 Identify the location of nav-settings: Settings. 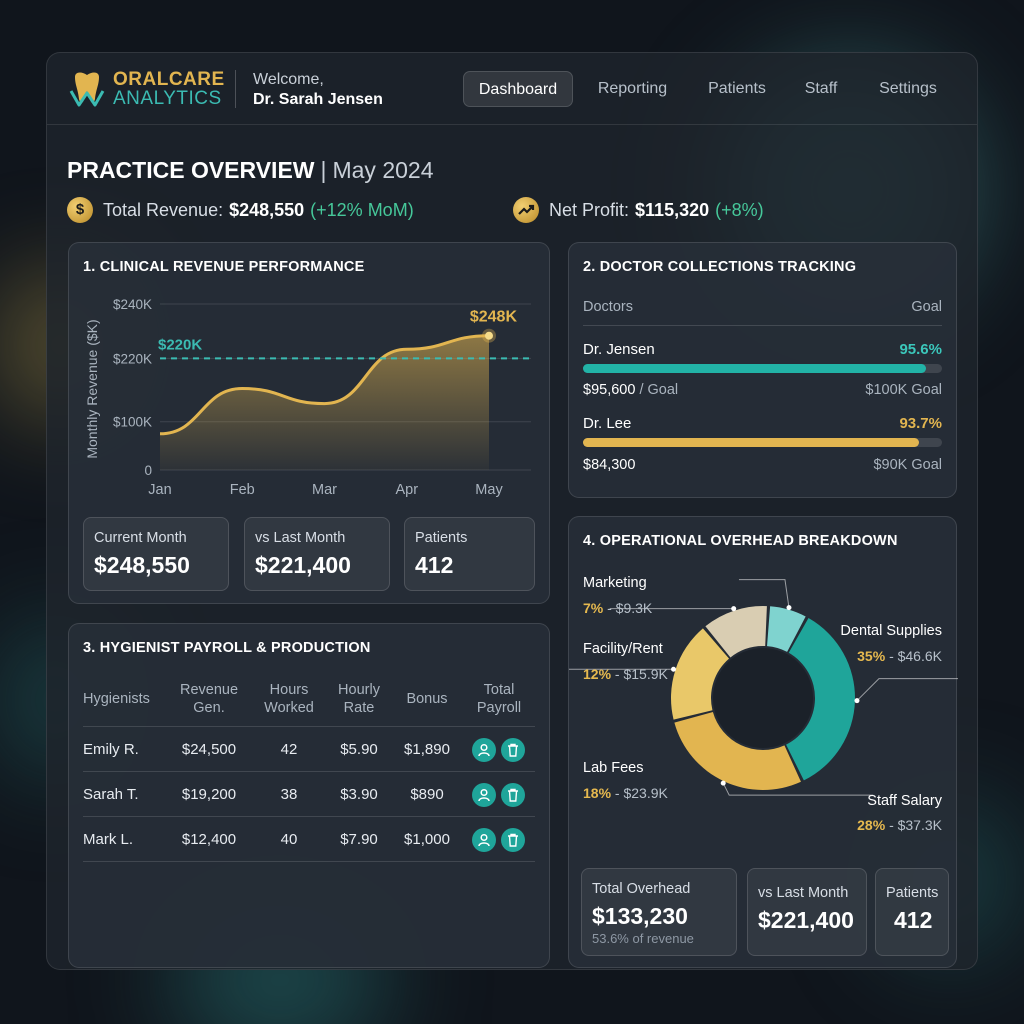
(908, 88).